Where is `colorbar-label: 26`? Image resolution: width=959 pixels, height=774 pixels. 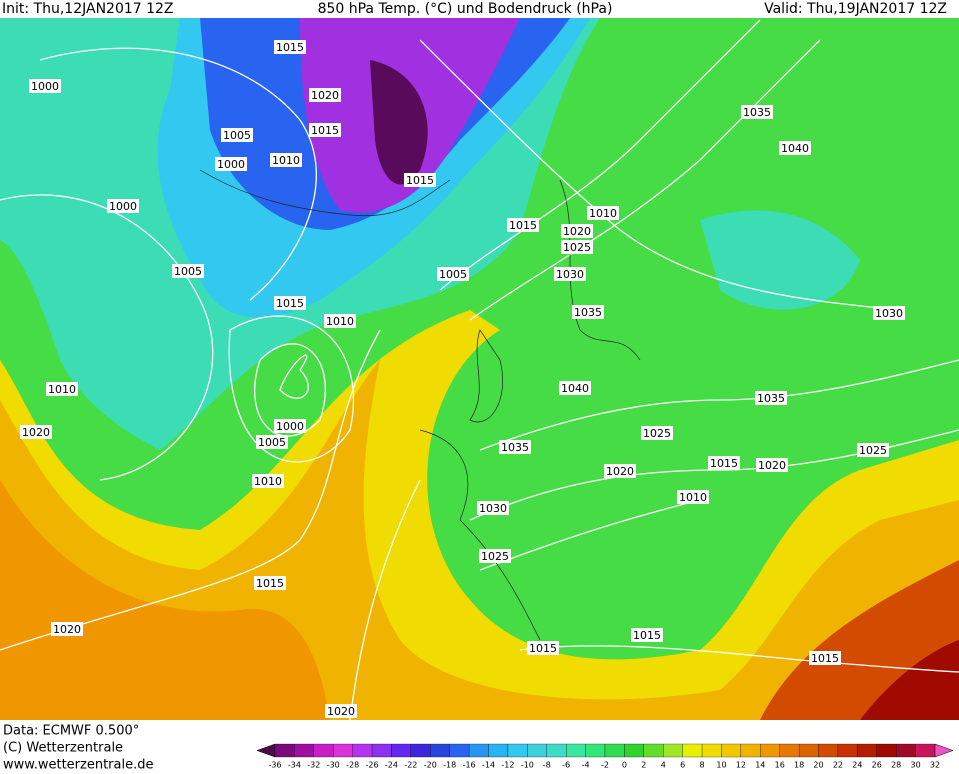
colorbar-label: 26 is located at coordinates (877, 765).